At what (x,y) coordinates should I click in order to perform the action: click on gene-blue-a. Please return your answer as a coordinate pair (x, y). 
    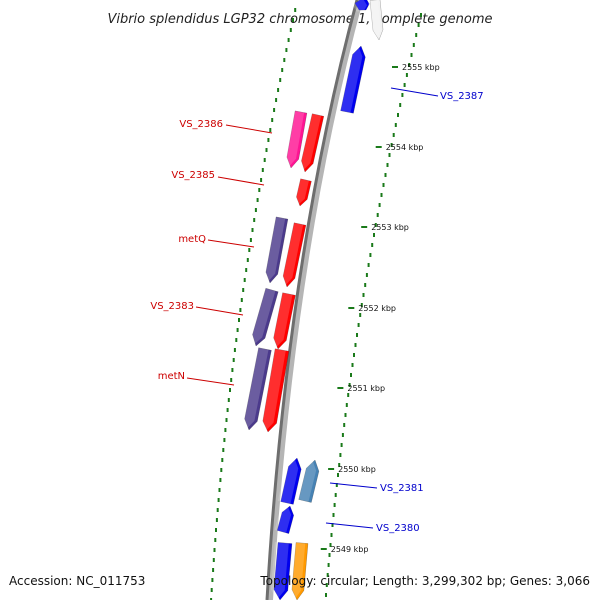
    Looking at the image, I should click on (289, 481).